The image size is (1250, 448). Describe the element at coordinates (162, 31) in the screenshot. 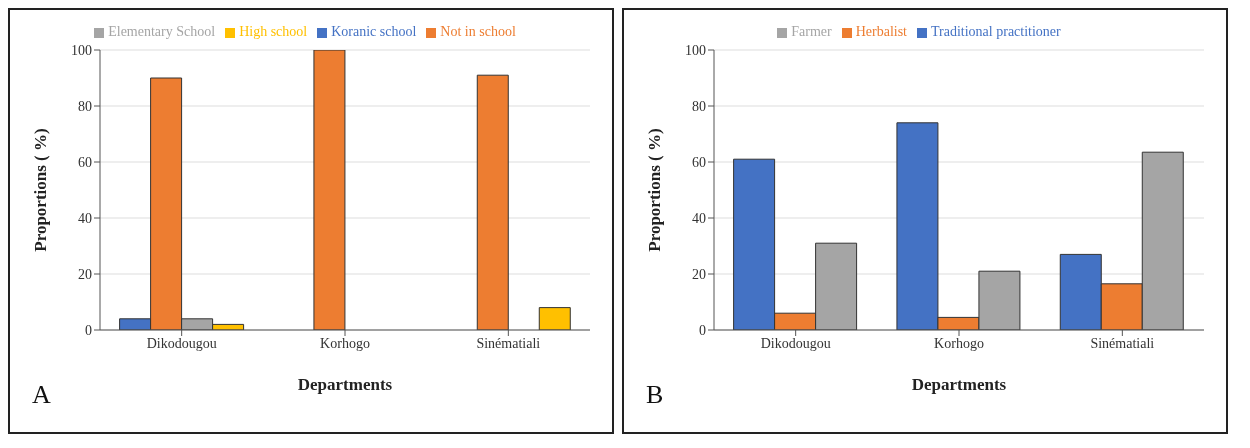

I see `legend-label: Elementary School` at that location.